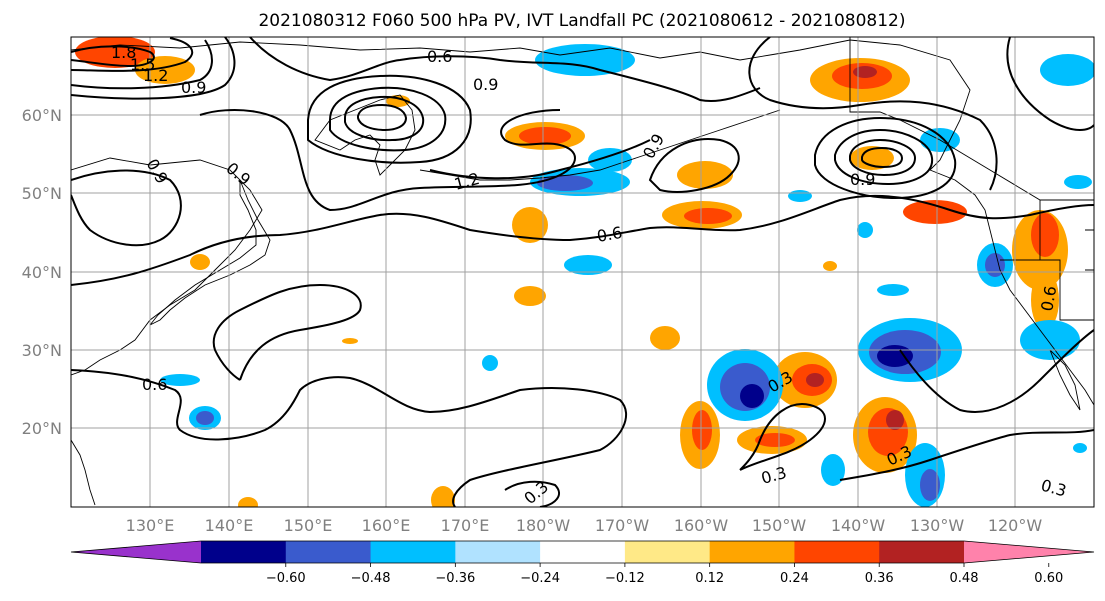 This screenshot has height=601, width=1105. I want to click on colorbar-extend-low, so click(136, 552).